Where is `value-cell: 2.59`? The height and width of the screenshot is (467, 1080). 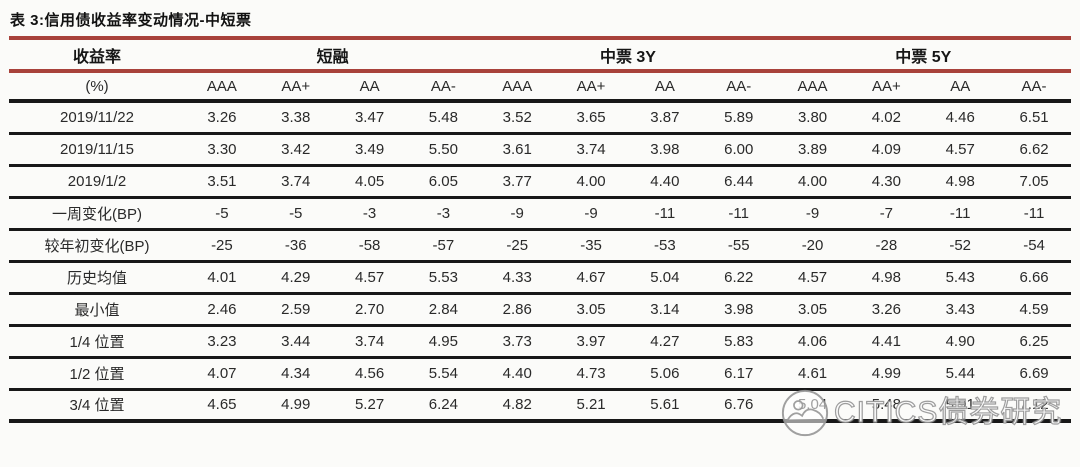 value-cell: 2.59 is located at coordinates (296, 309).